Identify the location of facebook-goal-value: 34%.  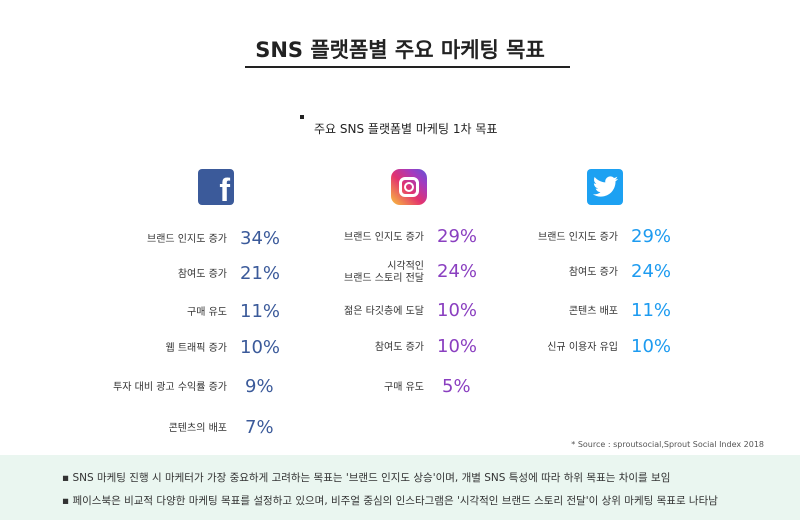
(260, 238).